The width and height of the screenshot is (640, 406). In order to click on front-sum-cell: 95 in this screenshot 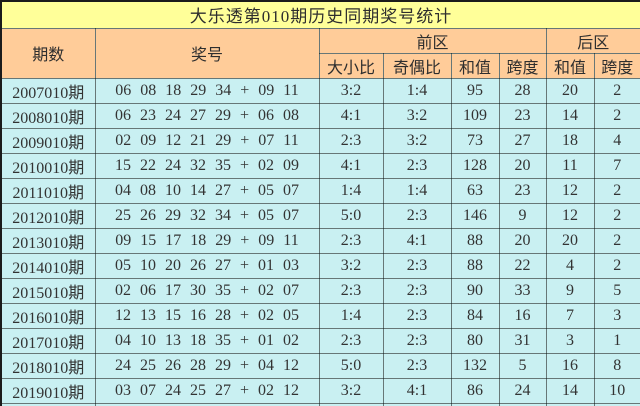, I will do `click(475, 90)`.